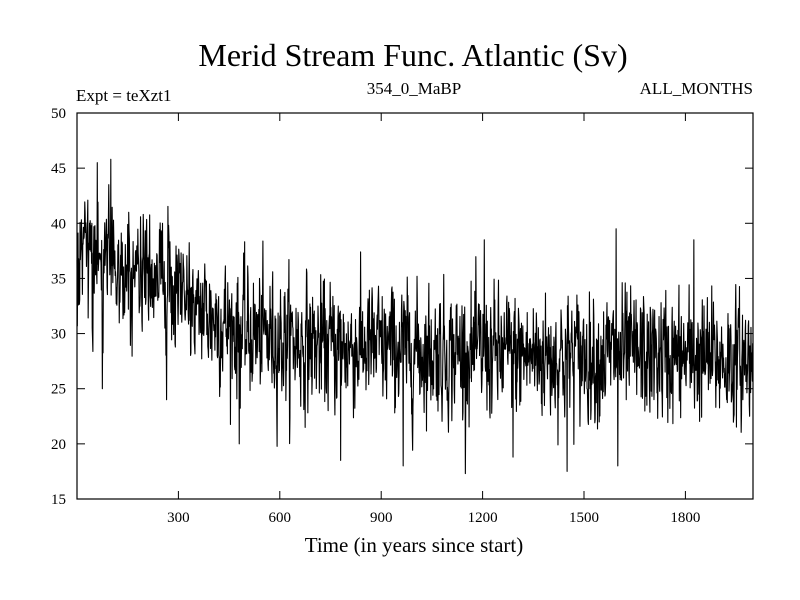  I want to click on y-tick-label-25: 25, so click(58, 390).